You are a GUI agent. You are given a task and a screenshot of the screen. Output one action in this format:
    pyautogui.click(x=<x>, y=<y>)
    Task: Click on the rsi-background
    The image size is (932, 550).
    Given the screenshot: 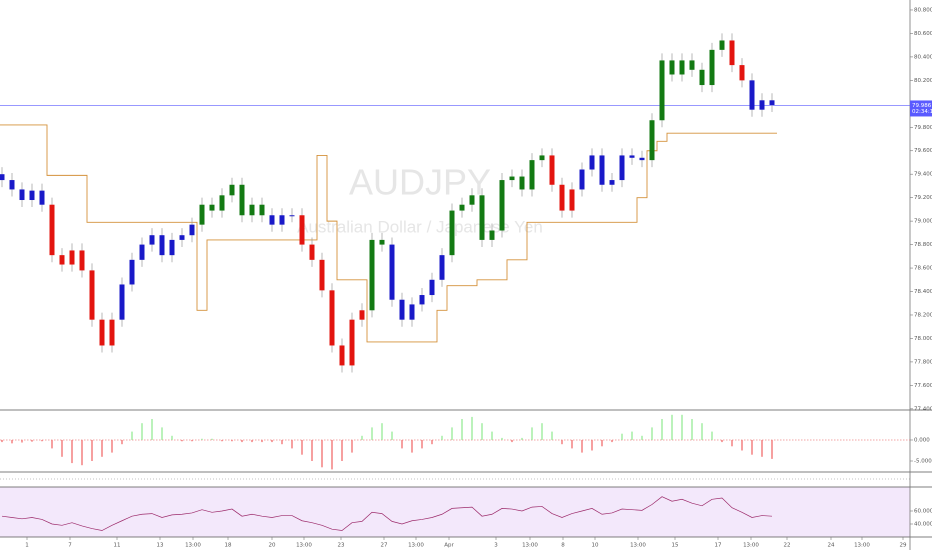 What is the action you would take?
    pyautogui.click(x=455, y=512)
    